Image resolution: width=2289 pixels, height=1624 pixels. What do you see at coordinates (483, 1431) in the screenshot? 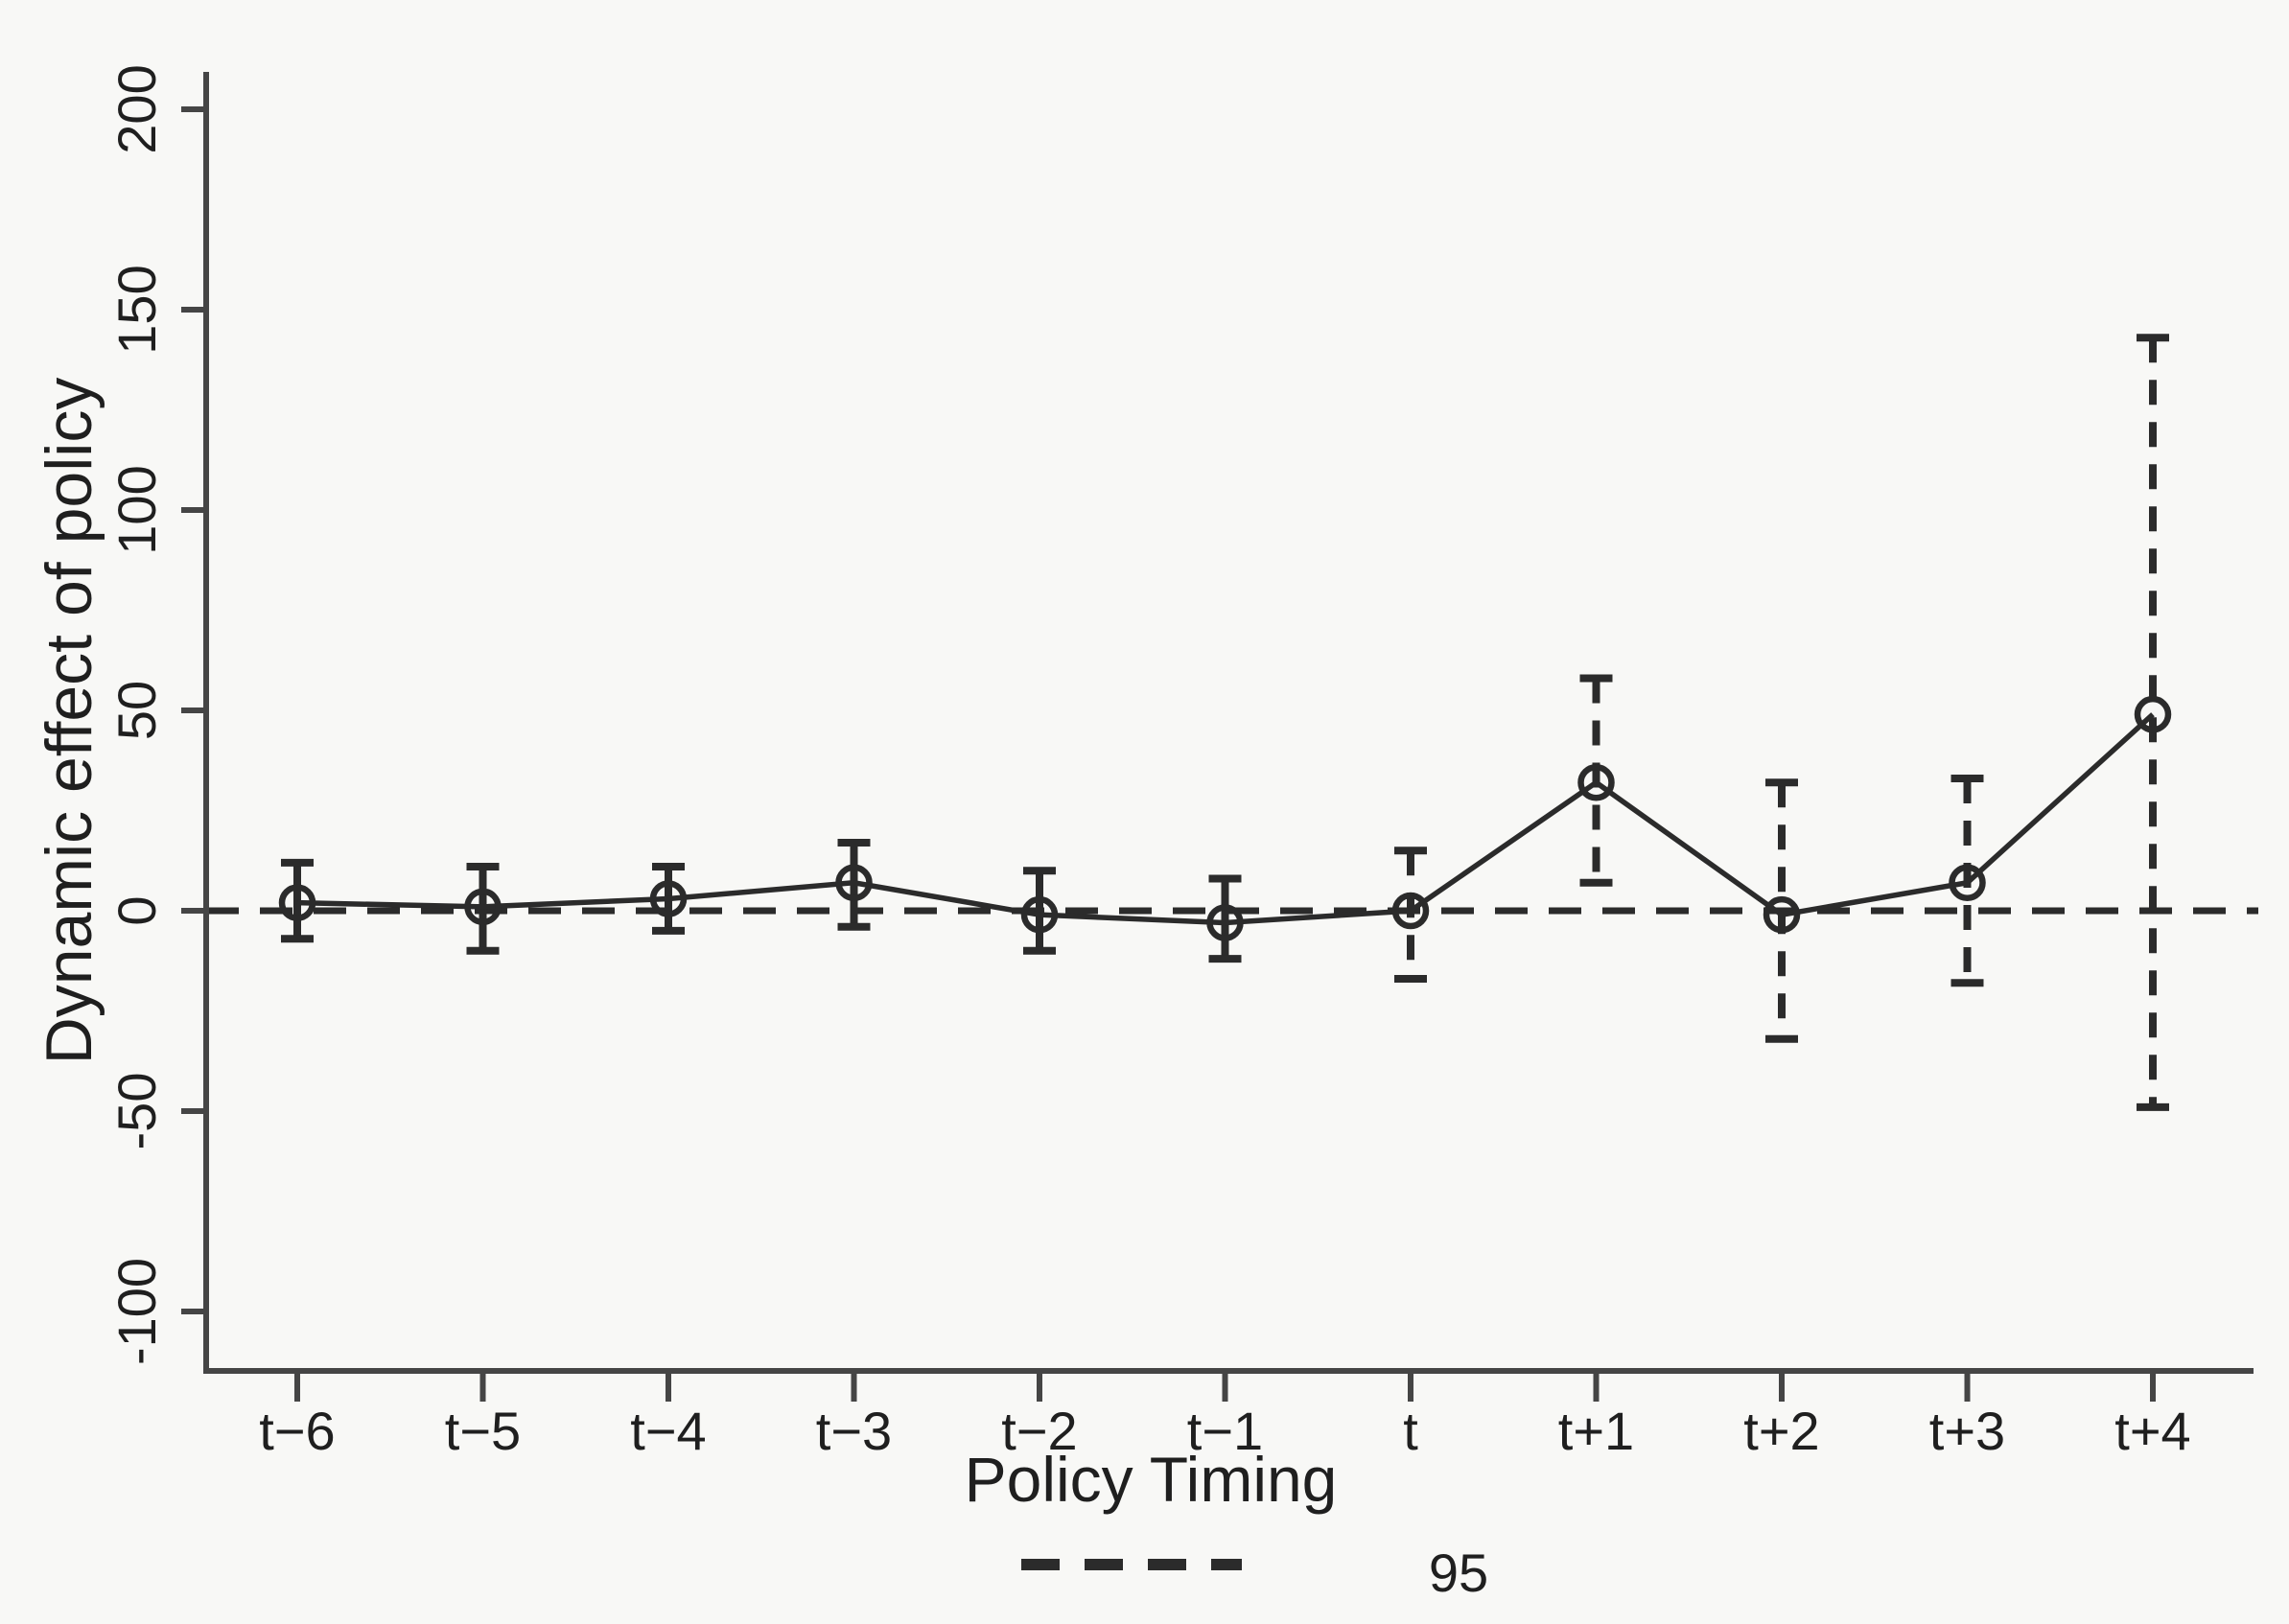
I see `x-tick-label: t−5` at bounding box center [483, 1431].